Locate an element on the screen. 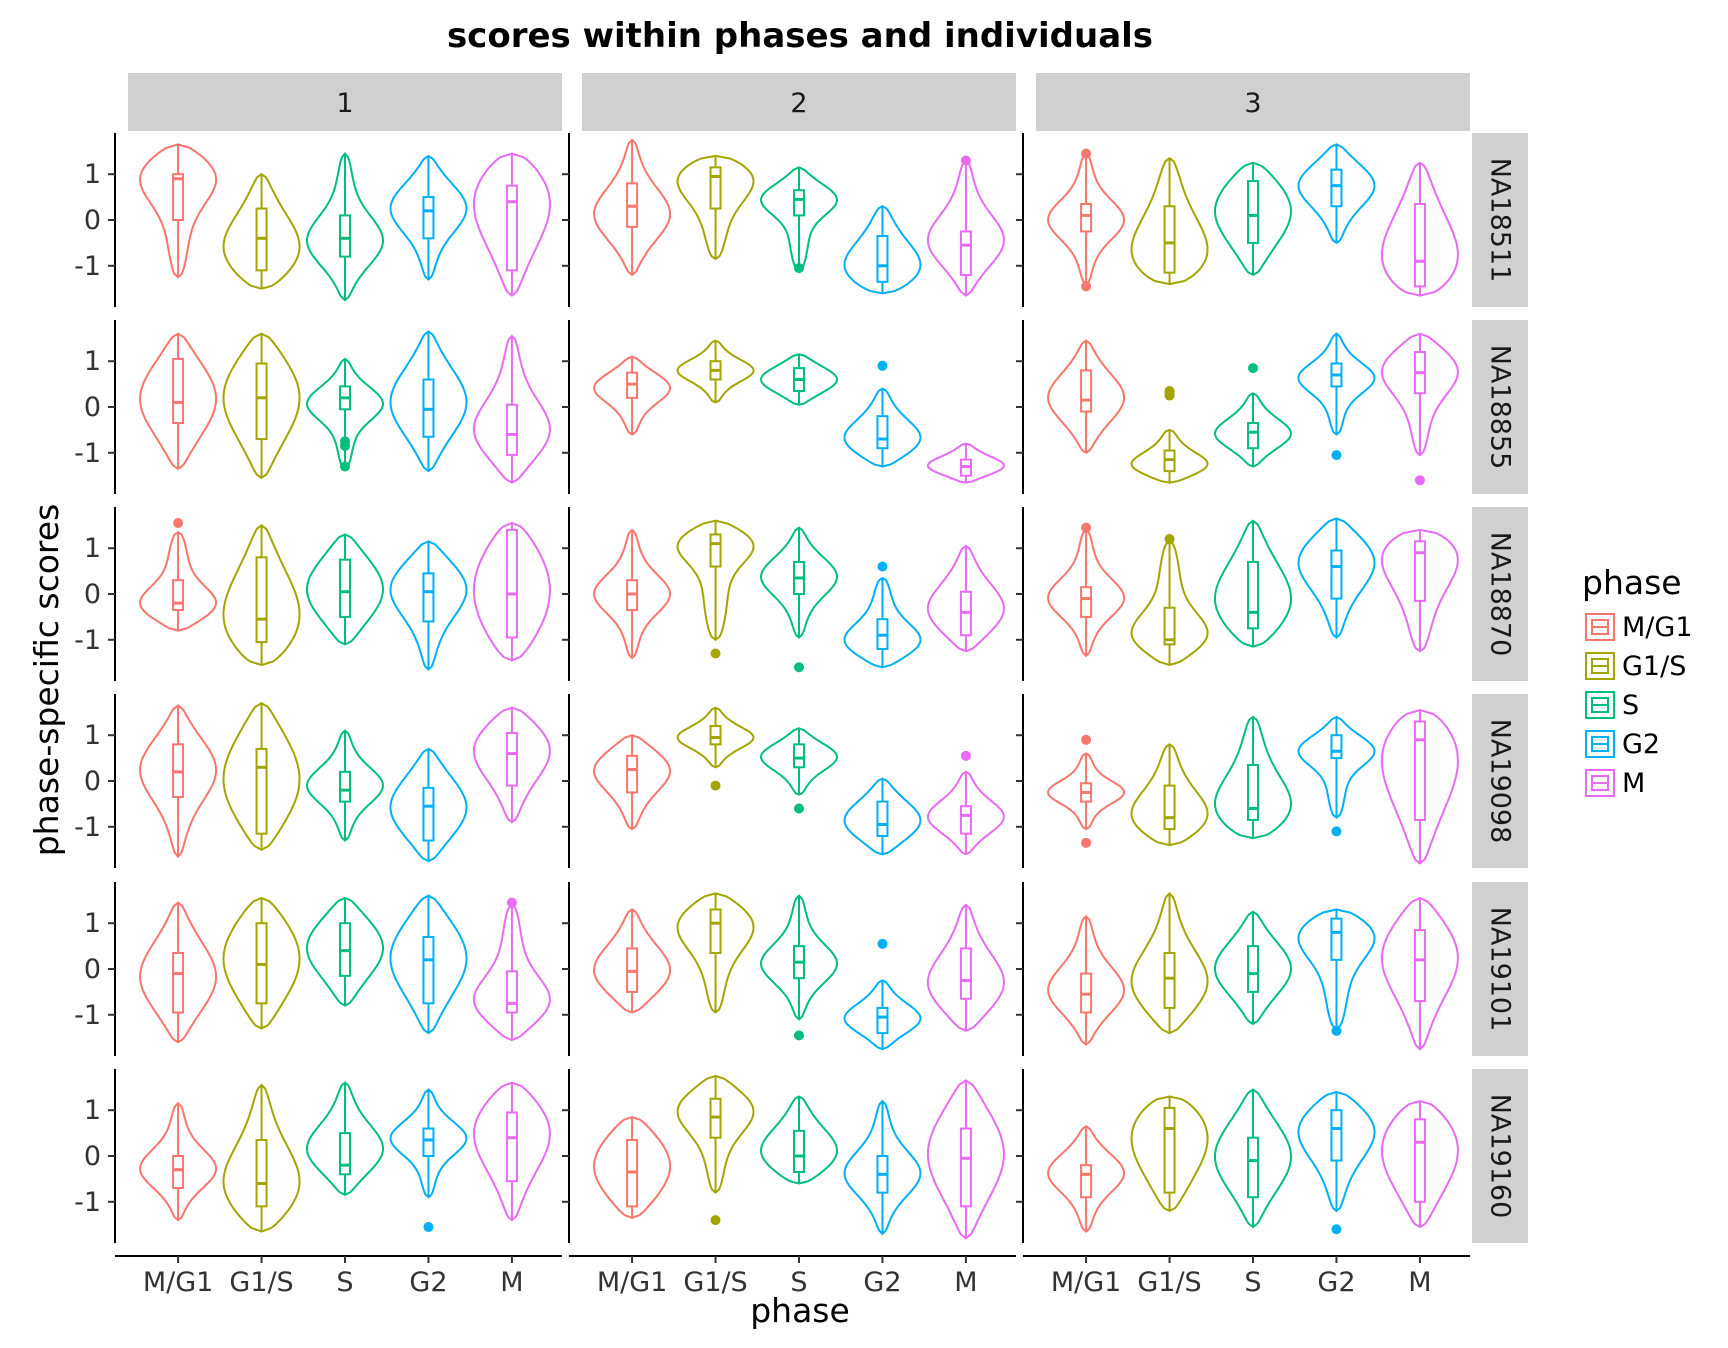 Image resolution: width=1728 pixels, height=1348 pixels. panel-na18511-1: 1 0 -1 is located at coordinates (312, 220).